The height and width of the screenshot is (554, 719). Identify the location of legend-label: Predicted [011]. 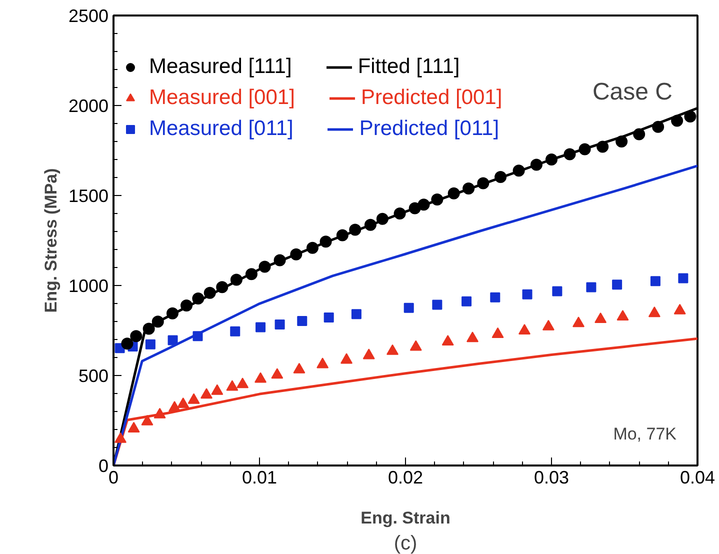
(429, 129).